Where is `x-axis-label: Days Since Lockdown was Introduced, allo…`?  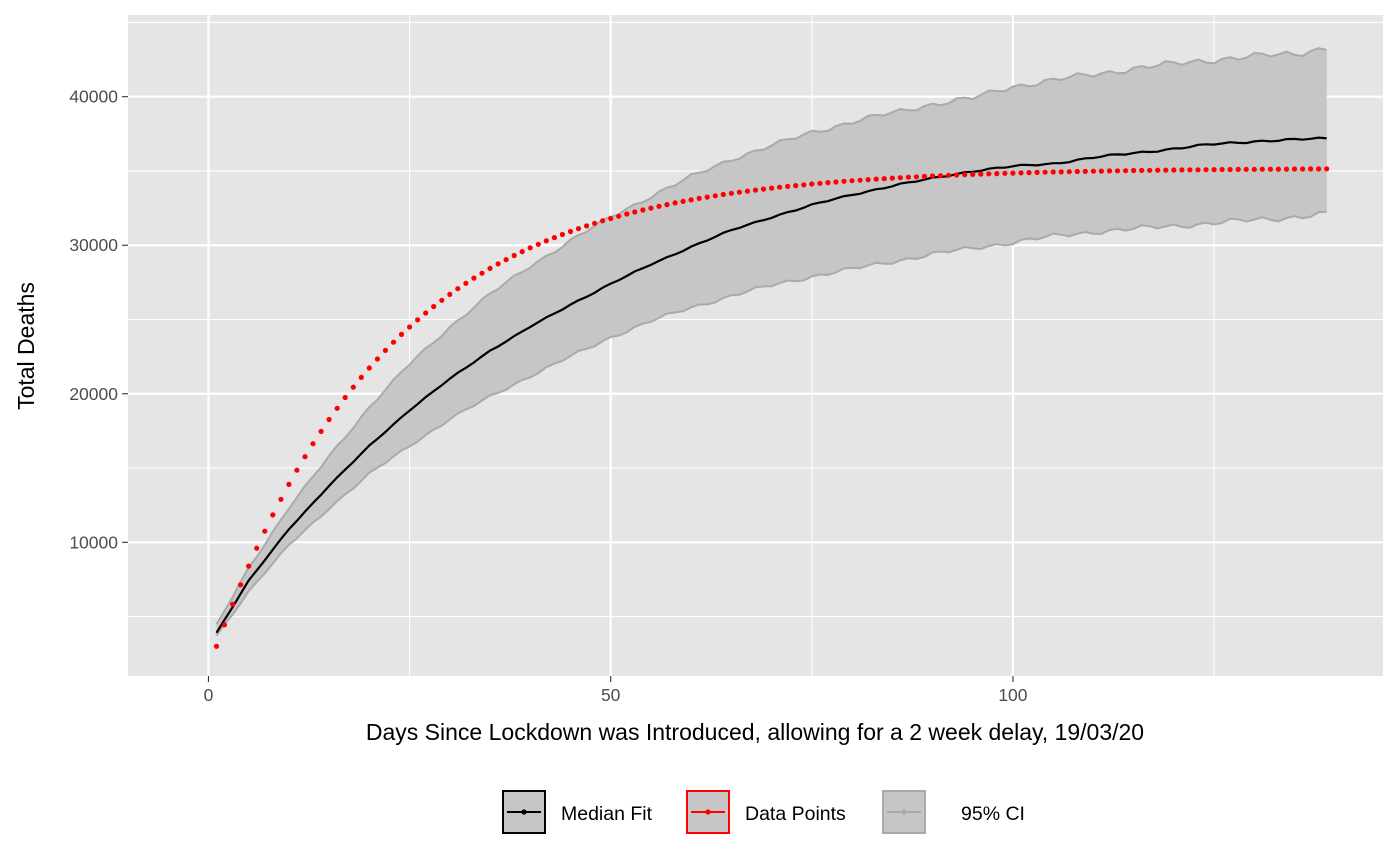
x-axis-label: Days Since Lockdown was Introduced, allo… is located at coordinates (755, 732).